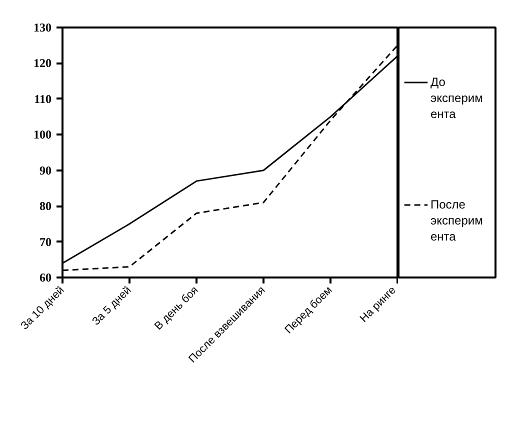 The height and width of the screenshot is (428, 511). I want to click on y-tick-label: 110, so click(43, 99).